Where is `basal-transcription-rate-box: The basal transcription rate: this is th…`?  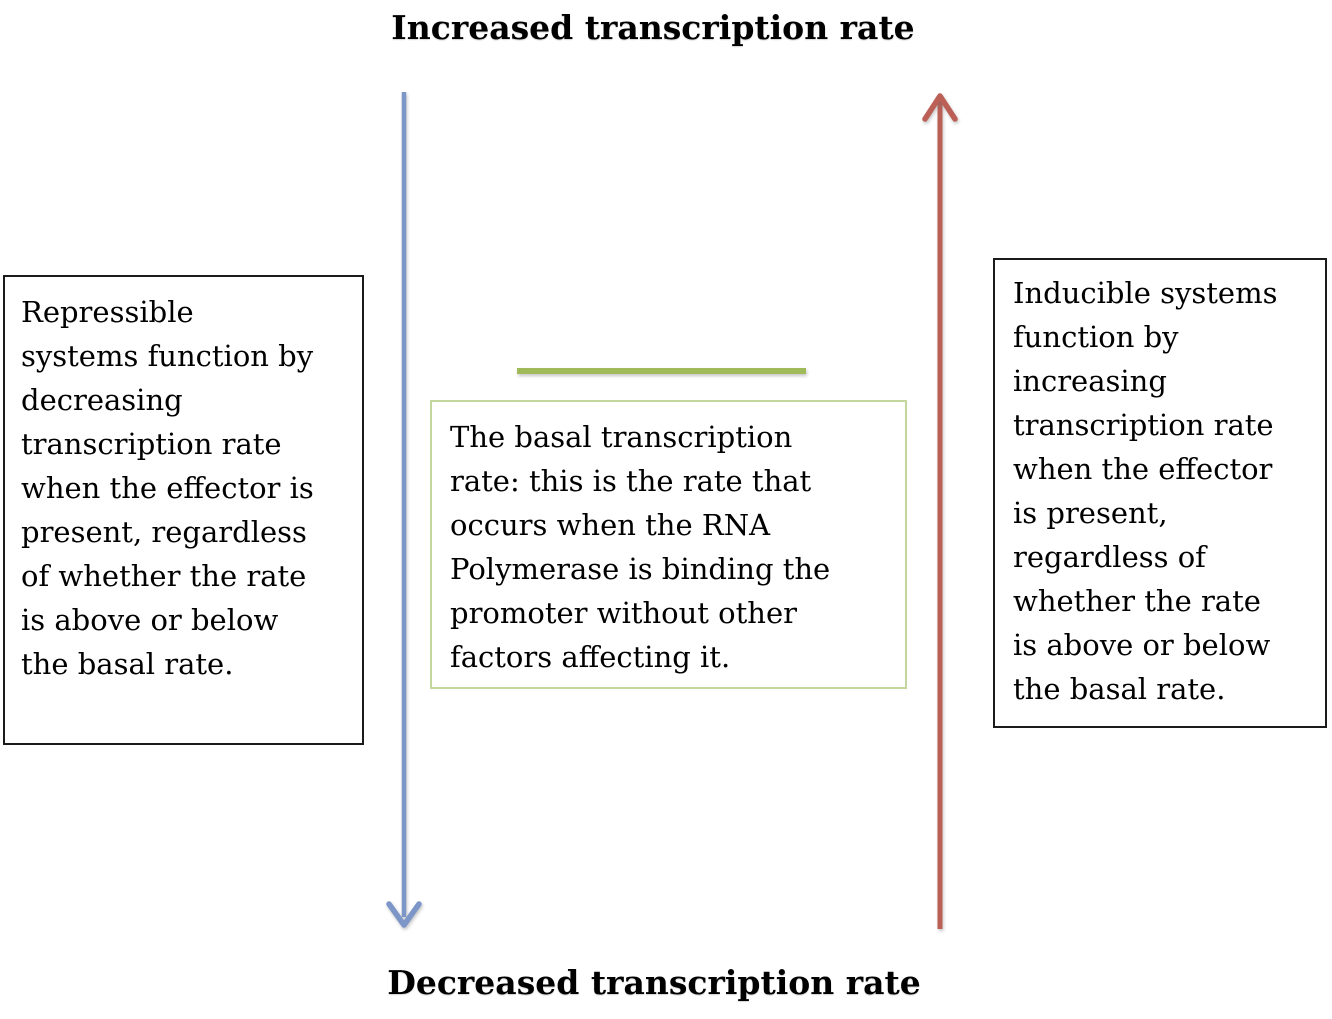 basal-transcription-rate-box: The basal transcription rate: this is th… is located at coordinates (668, 544).